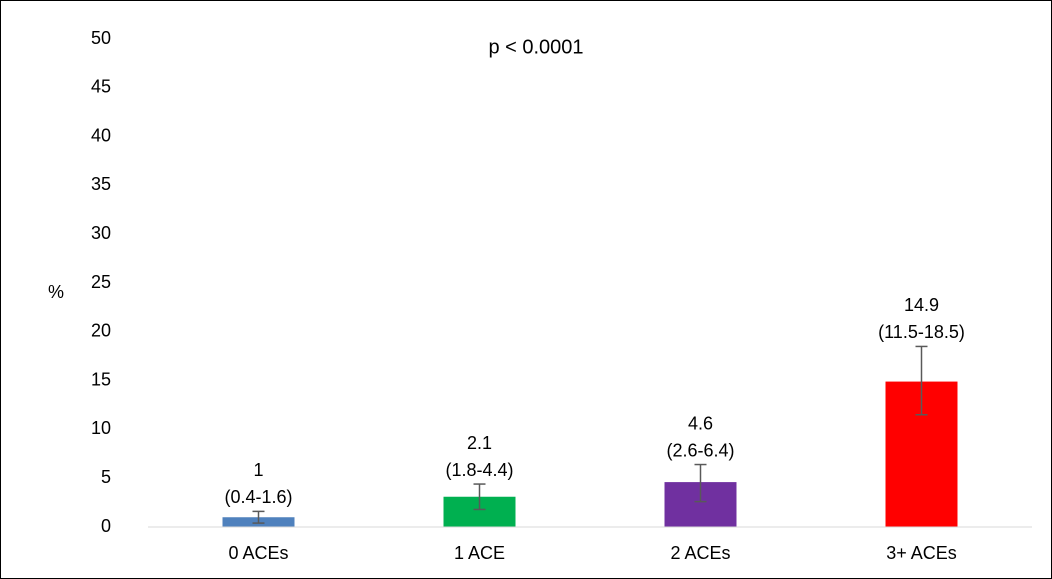 The height and width of the screenshot is (579, 1052). I want to click on x-tick-label: 0 ACEs, so click(258, 553).